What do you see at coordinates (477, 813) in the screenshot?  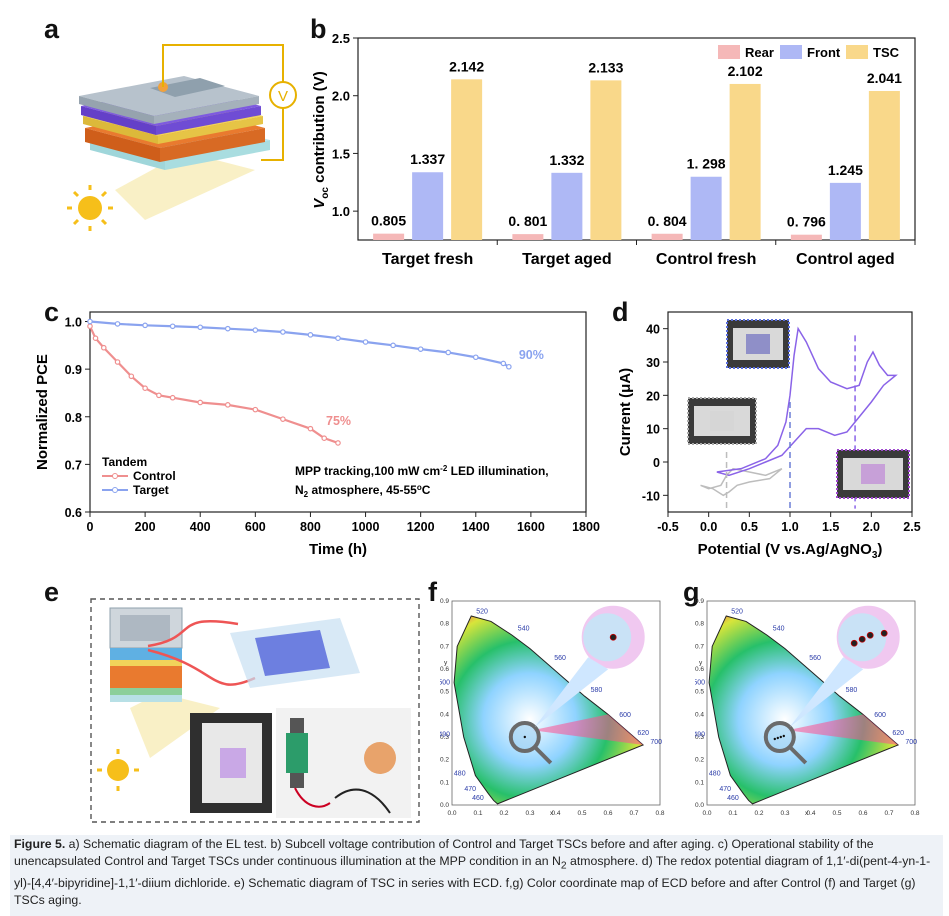 I see `cie-x-tick-label: 0.1` at bounding box center [477, 813].